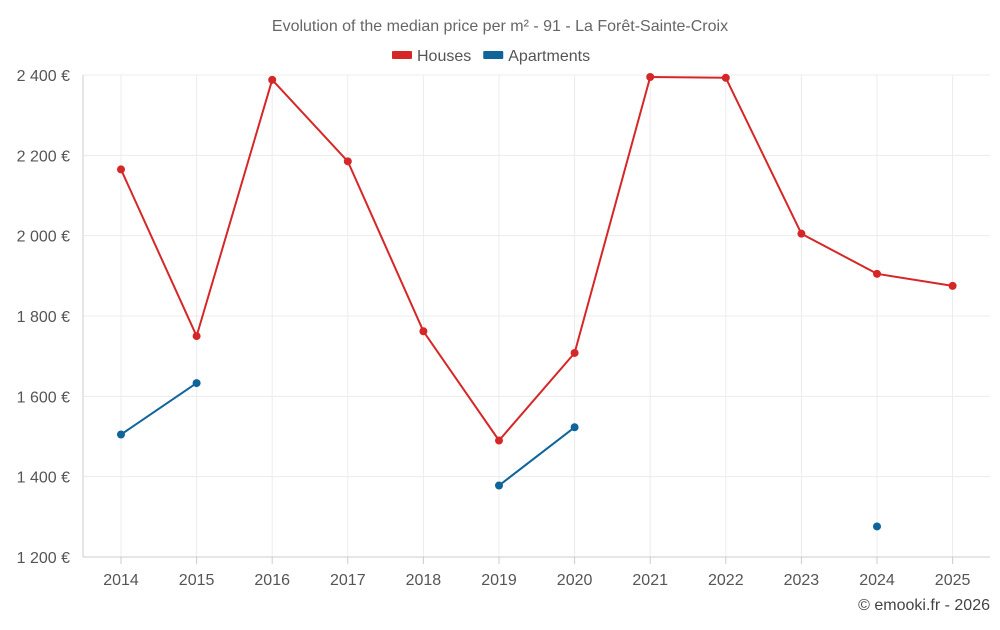 This screenshot has width=1000, height=630. Describe the element at coordinates (924, 605) in the screenshot. I see `credit-text: © emooki.fr - 2026` at that location.